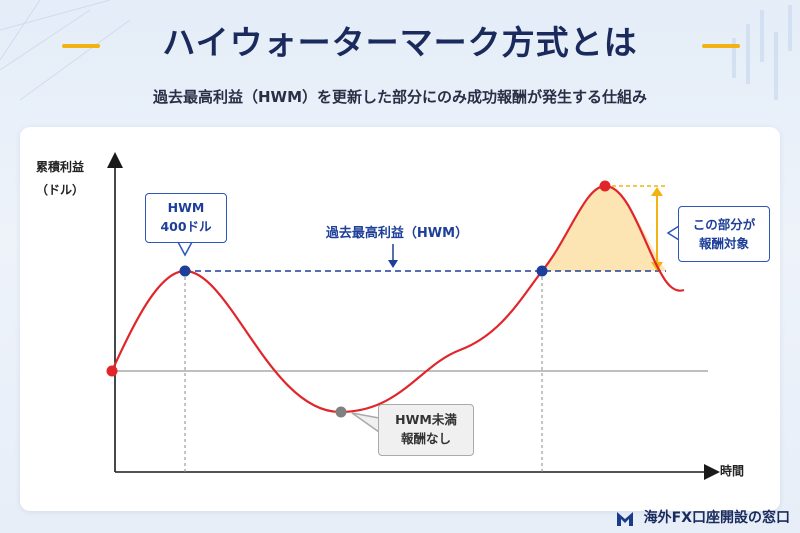 This screenshot has width=800, height=533. Describe the element at coordinates (625, 519) in the screenshot. I see `brand-logo-icon` at that location.